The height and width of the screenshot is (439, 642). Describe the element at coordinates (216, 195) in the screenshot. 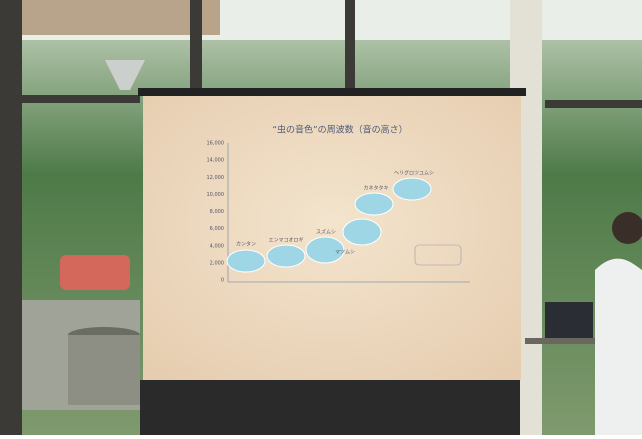

I see `y-tick-label: 10,000` at that location.